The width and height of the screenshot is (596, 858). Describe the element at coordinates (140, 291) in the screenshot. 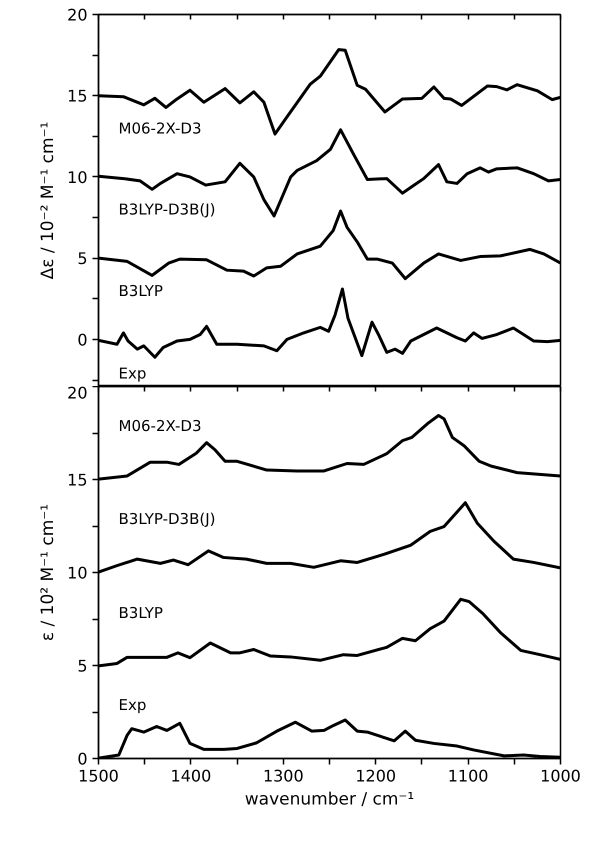

I see `series-label: B3LYP` at that location.